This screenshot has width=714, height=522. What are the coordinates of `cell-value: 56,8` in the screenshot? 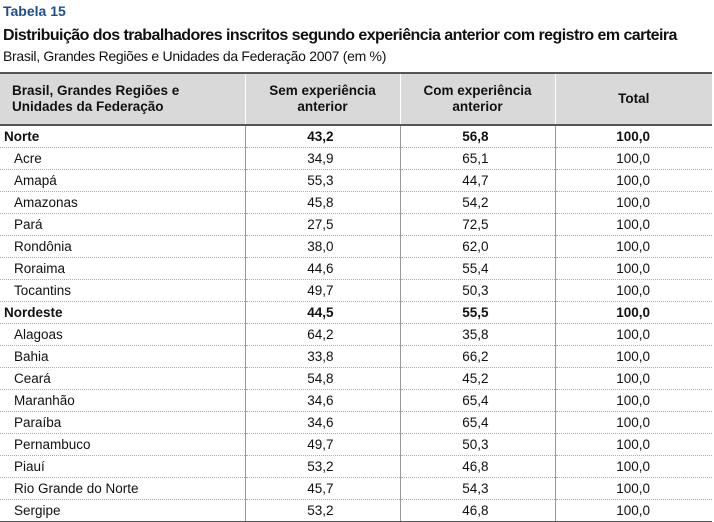 It's located at (477, 136).